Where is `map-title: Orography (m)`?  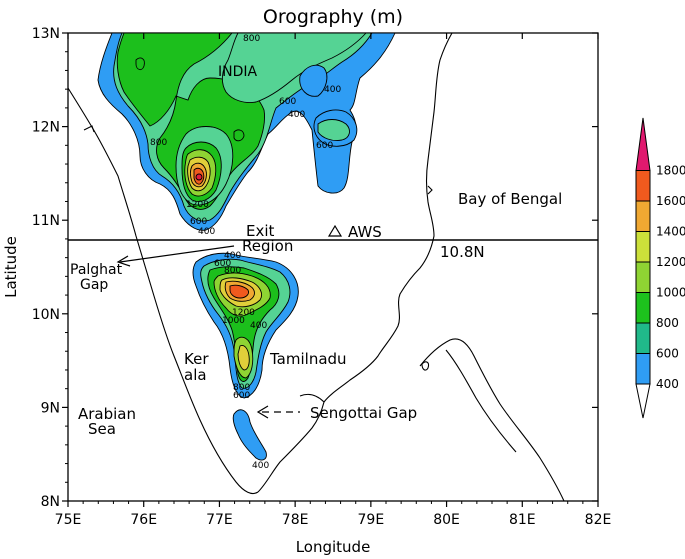
map-title: Orography (m) is located at coordinates (333, 17).